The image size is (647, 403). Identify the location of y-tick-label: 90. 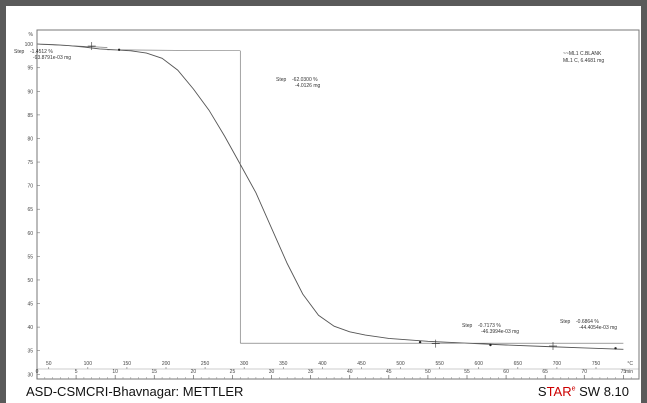
(30, 92).